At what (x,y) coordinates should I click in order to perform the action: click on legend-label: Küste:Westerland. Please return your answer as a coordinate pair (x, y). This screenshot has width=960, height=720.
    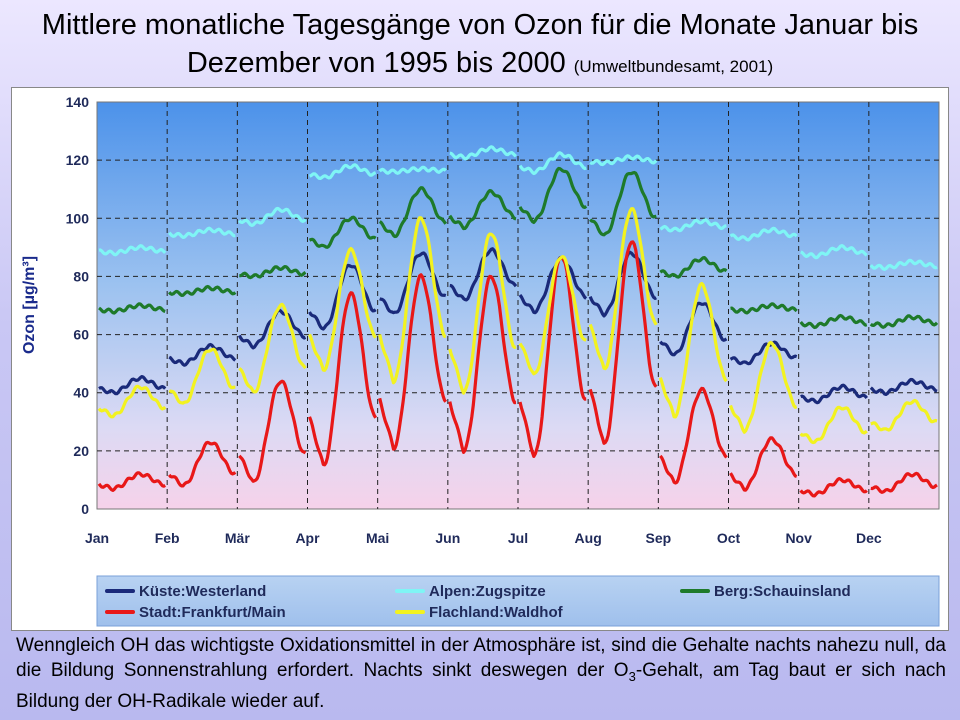
    Looking at the image, I should click on (202, 591).